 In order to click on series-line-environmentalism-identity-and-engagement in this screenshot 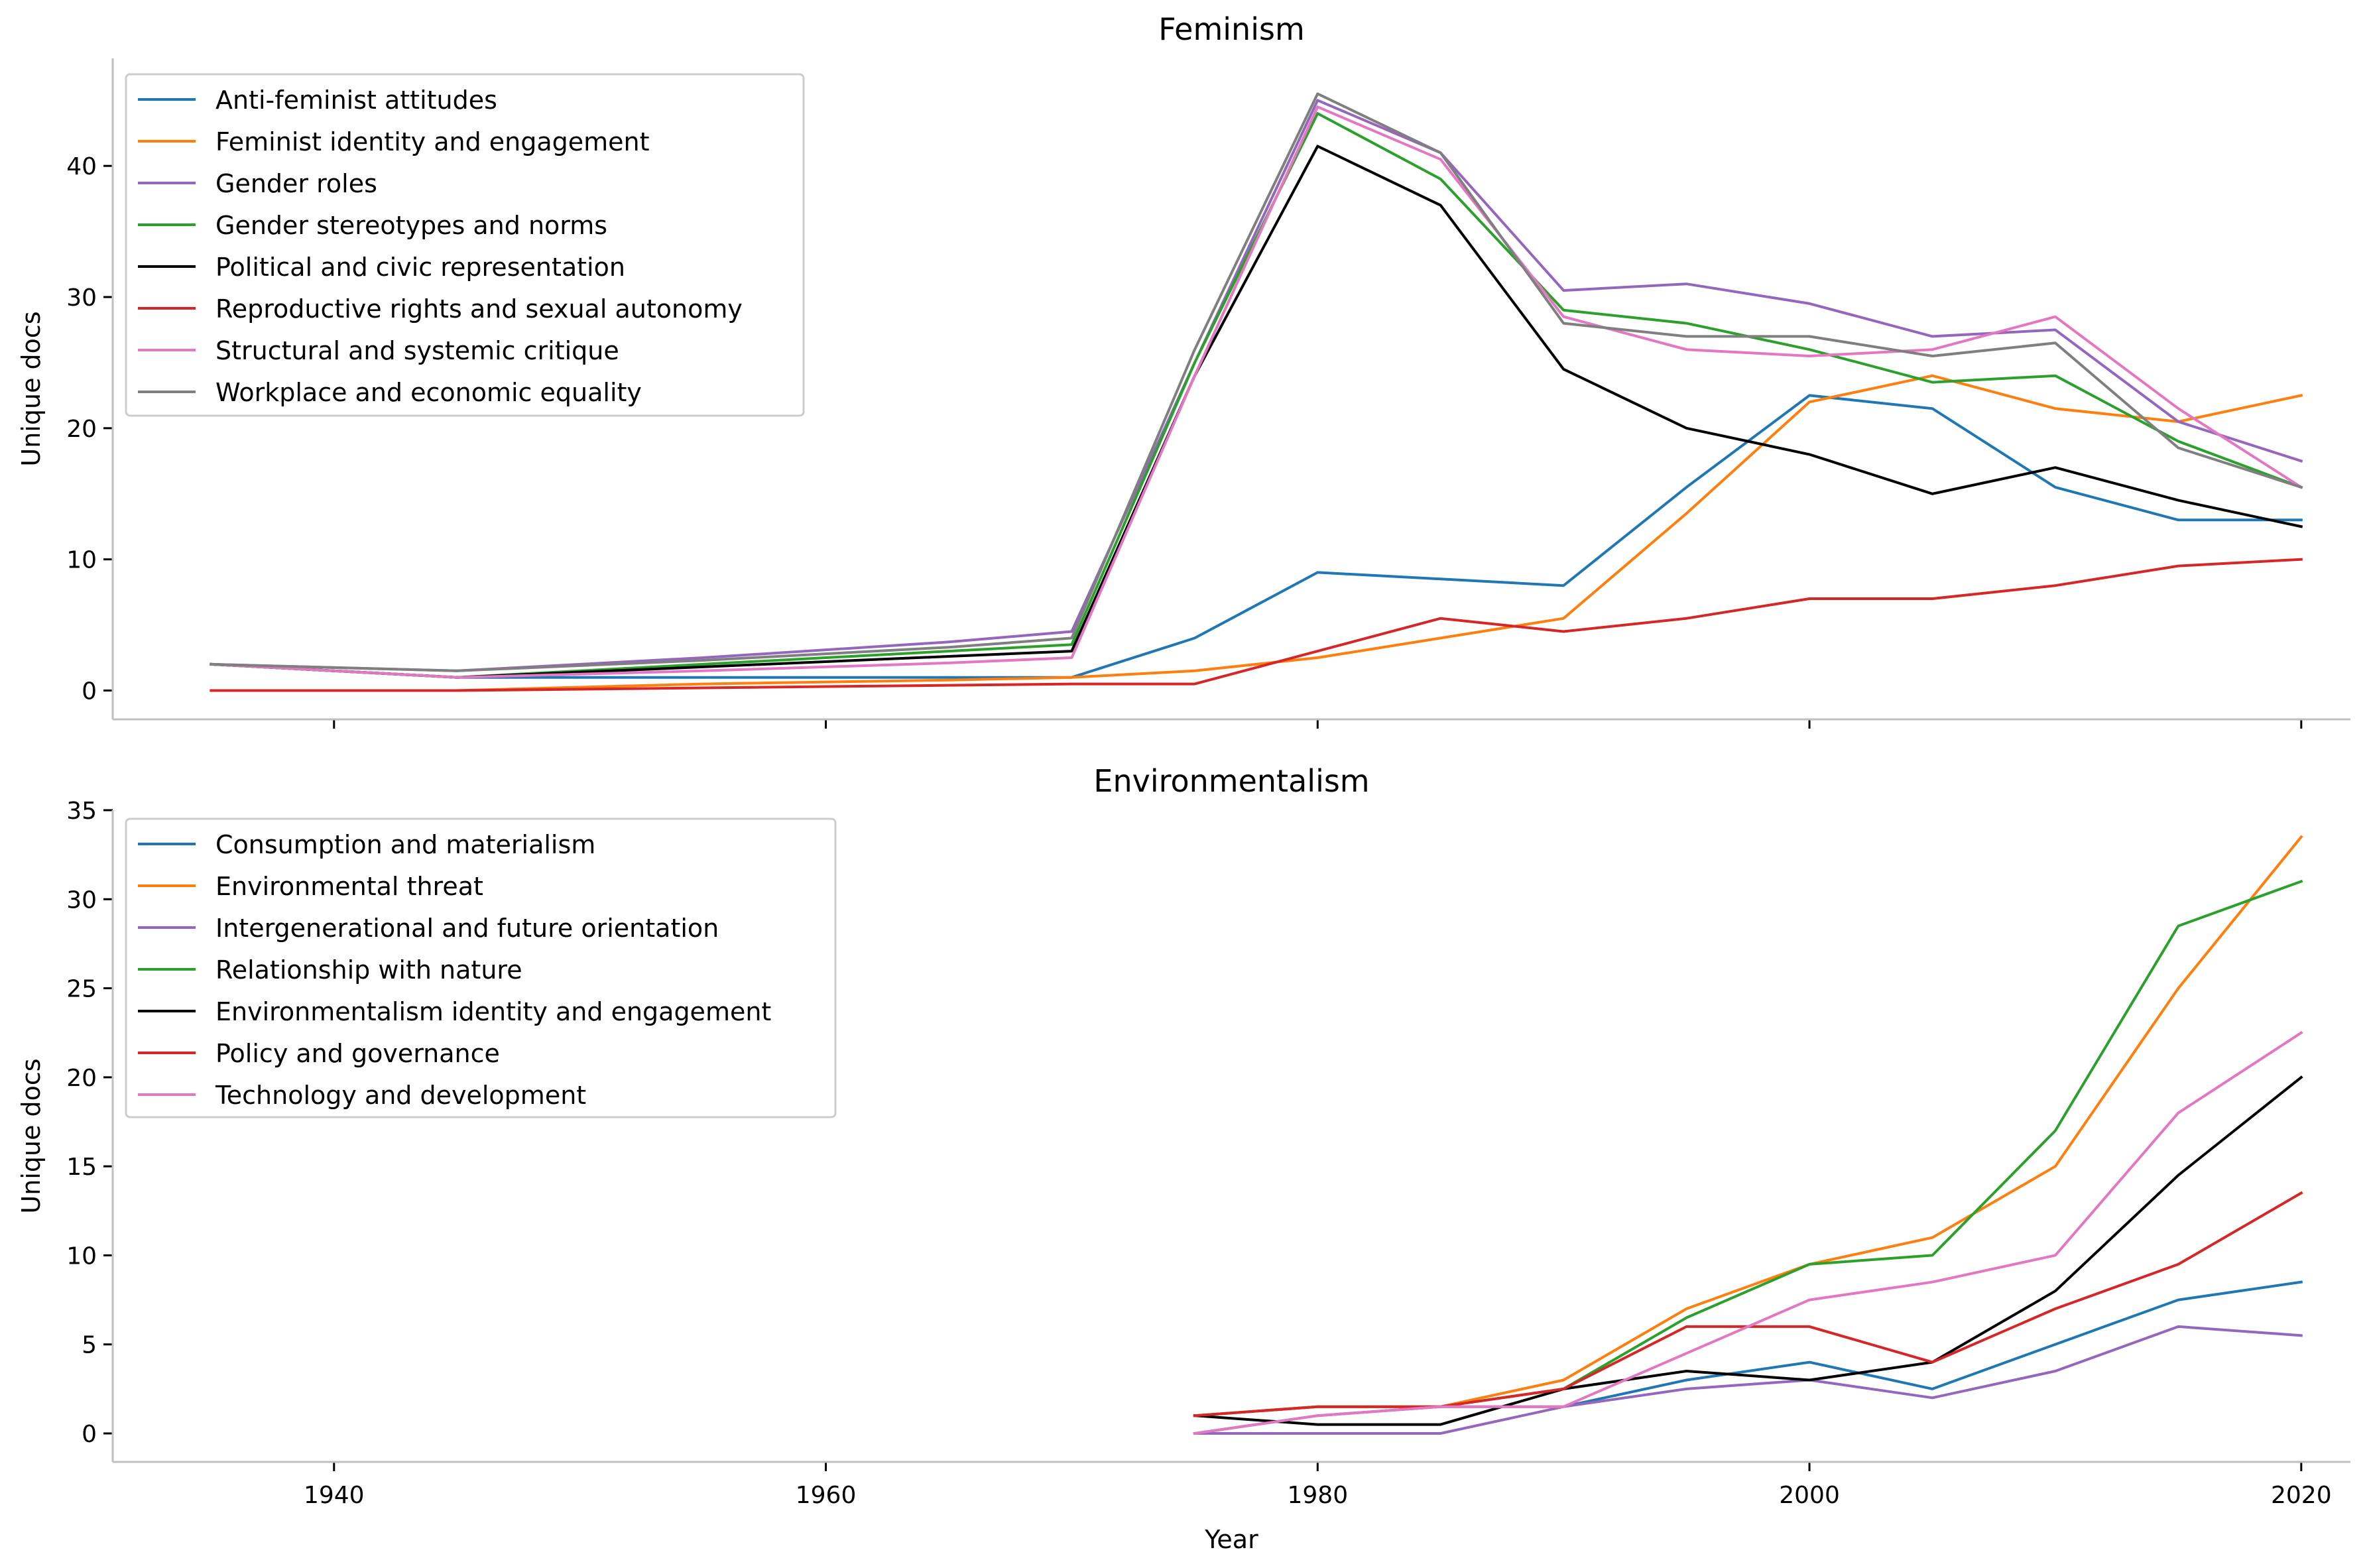, I will do `click(1748, 1250)`.